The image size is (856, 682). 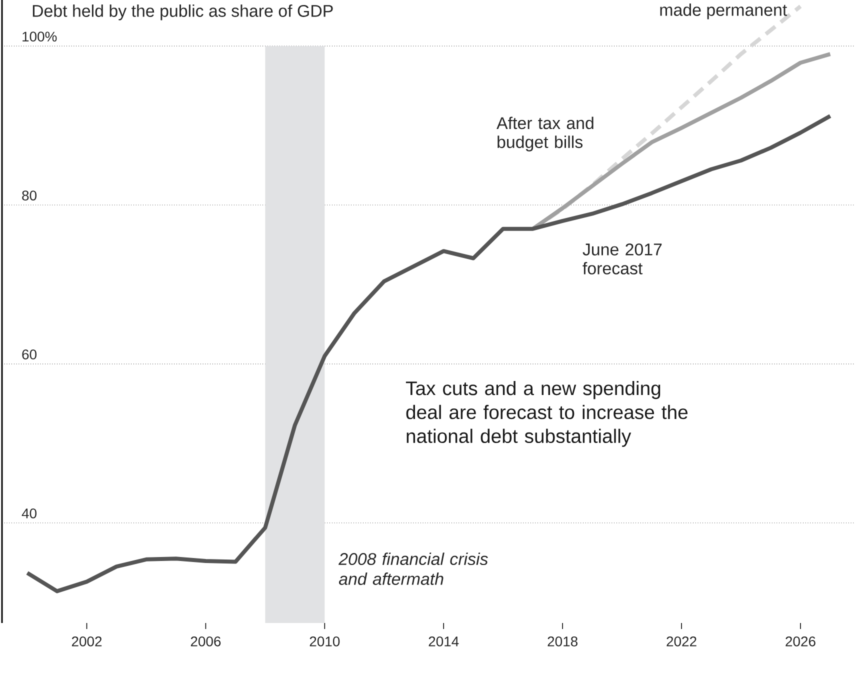 I want to click on chart-title: Debt held by the public as share of GDP, so click(x=182, y=12).